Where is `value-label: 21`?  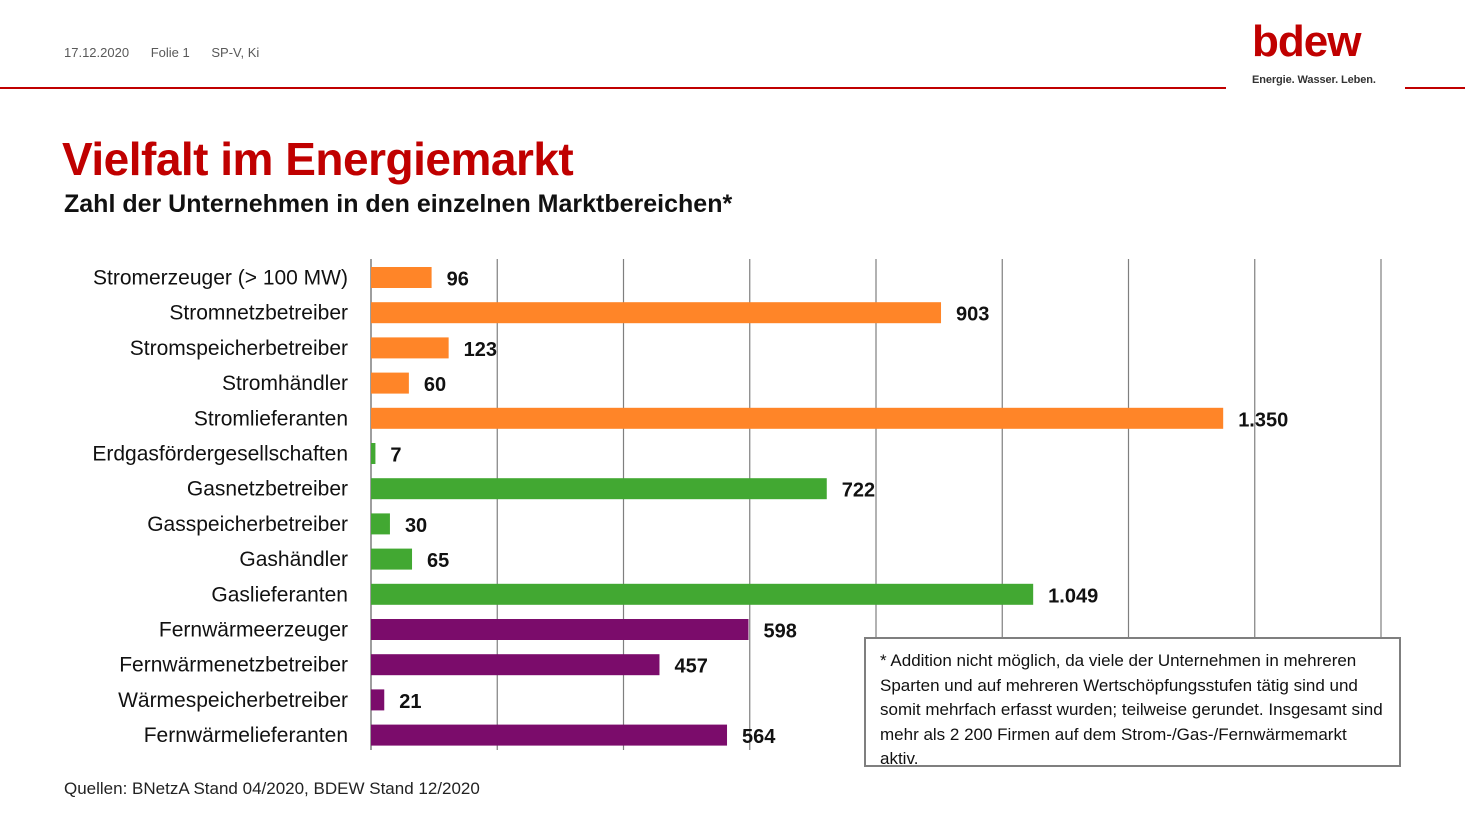 value-label: 21 is located at coordinates (410, 702).